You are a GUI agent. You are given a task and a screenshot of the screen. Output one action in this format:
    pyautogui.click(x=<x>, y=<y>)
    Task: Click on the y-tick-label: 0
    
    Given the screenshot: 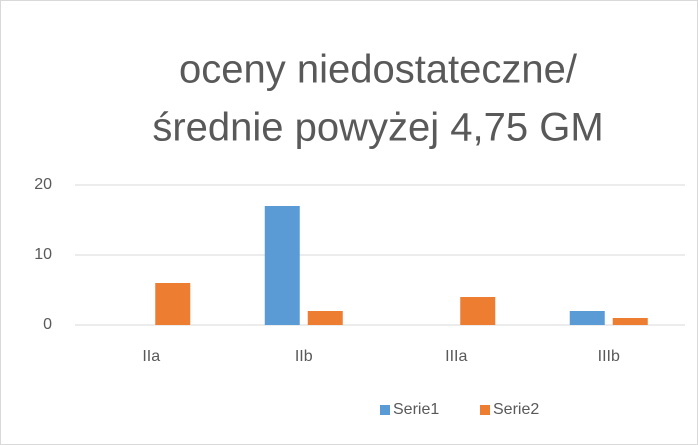 What is the action you would take?
    pyautogui.click(x=47, y=324)
    